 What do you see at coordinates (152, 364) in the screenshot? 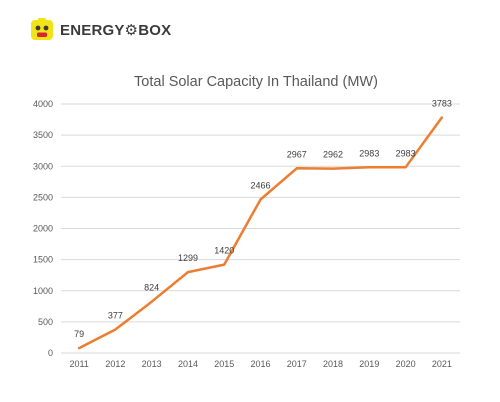
I see `x-tick-label: 2013` at bounding box center [152, 364].